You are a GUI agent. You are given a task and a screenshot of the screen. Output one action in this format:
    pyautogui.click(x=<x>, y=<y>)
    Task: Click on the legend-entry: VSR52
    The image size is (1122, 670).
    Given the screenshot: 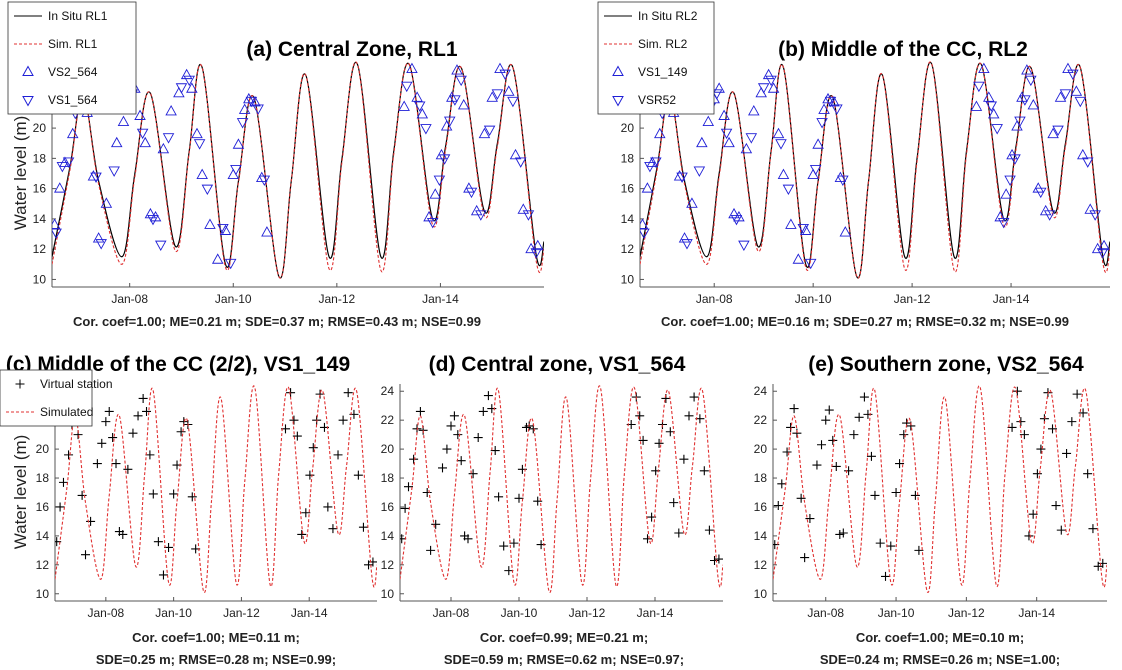 What is the action you would take?
    pyautogui.click(x=657, y=100)
    